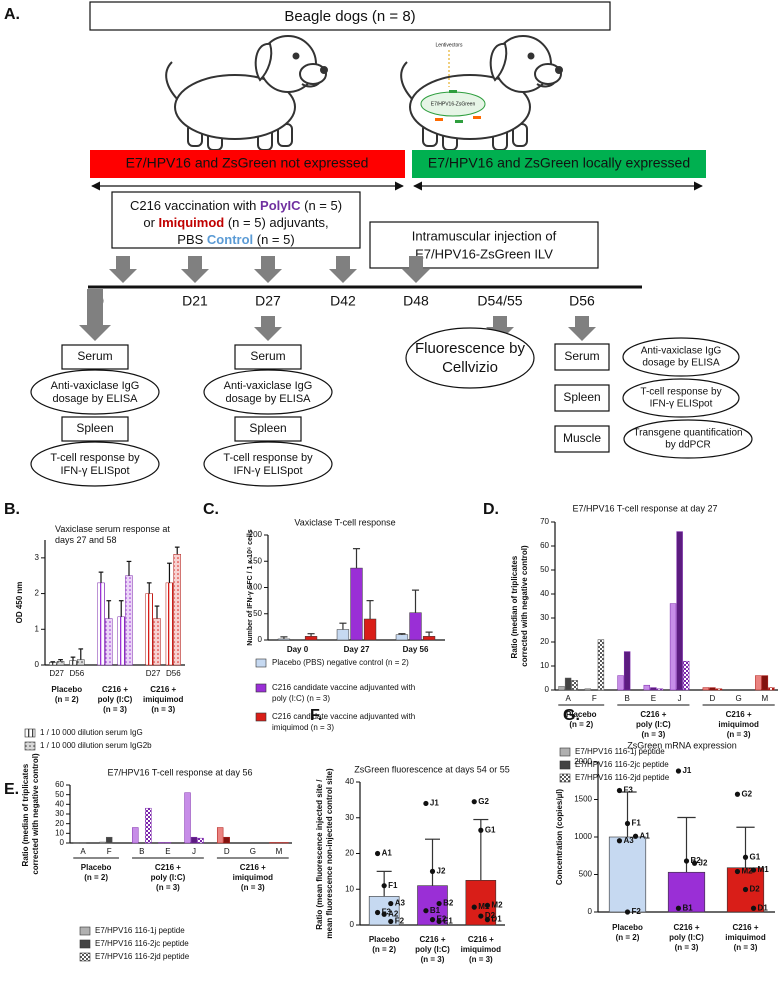 This screenshot has height=989, width=784. Describe the element at coordinates (400, 921) in the screenshot. I see `point-label: F2` at that location.